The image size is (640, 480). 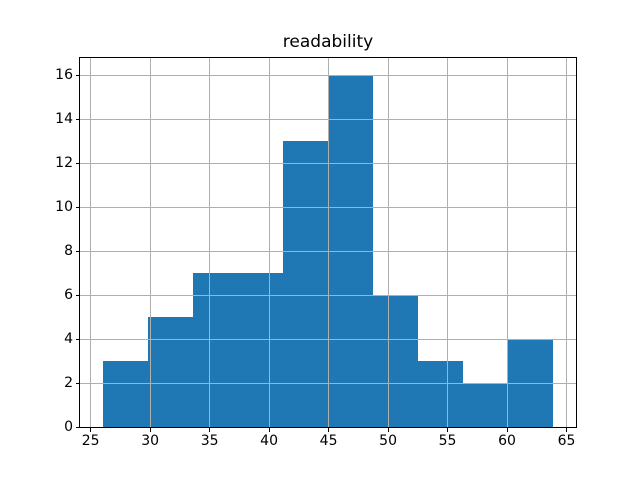 What do you see at coordinates (150, 441) in the screenshot?
I see `x-tick-label: 30` at bounding box center [150, 441].